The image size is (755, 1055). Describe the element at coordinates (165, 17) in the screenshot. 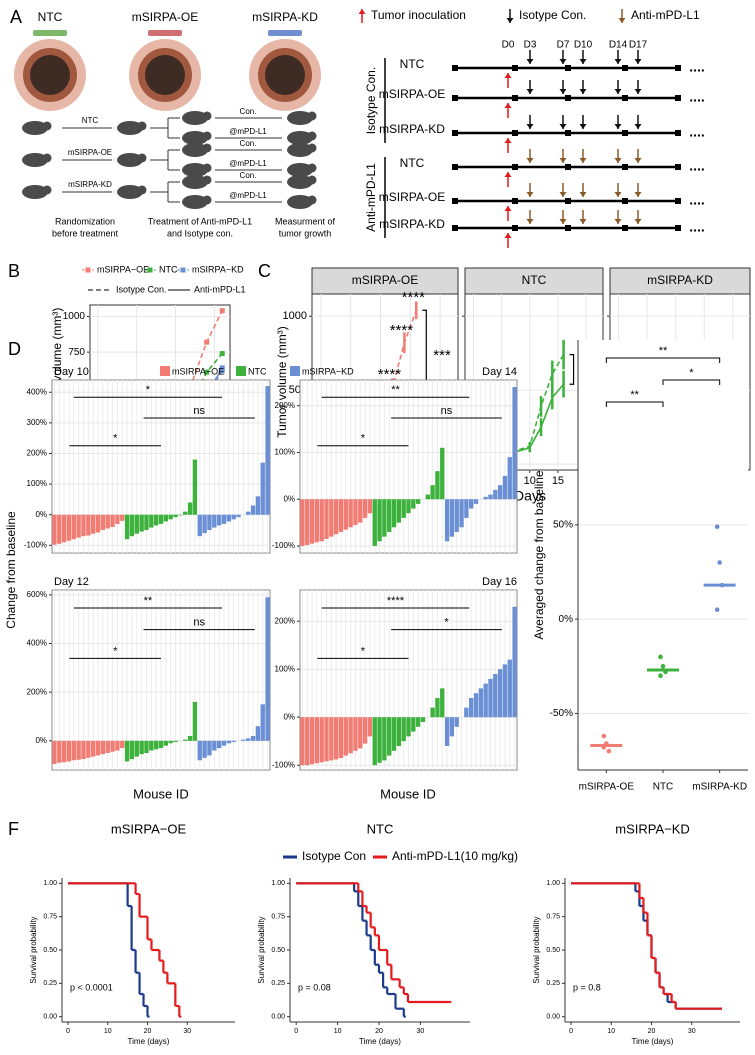

I see `tumor-label: mSIRPA-OE` at that location.